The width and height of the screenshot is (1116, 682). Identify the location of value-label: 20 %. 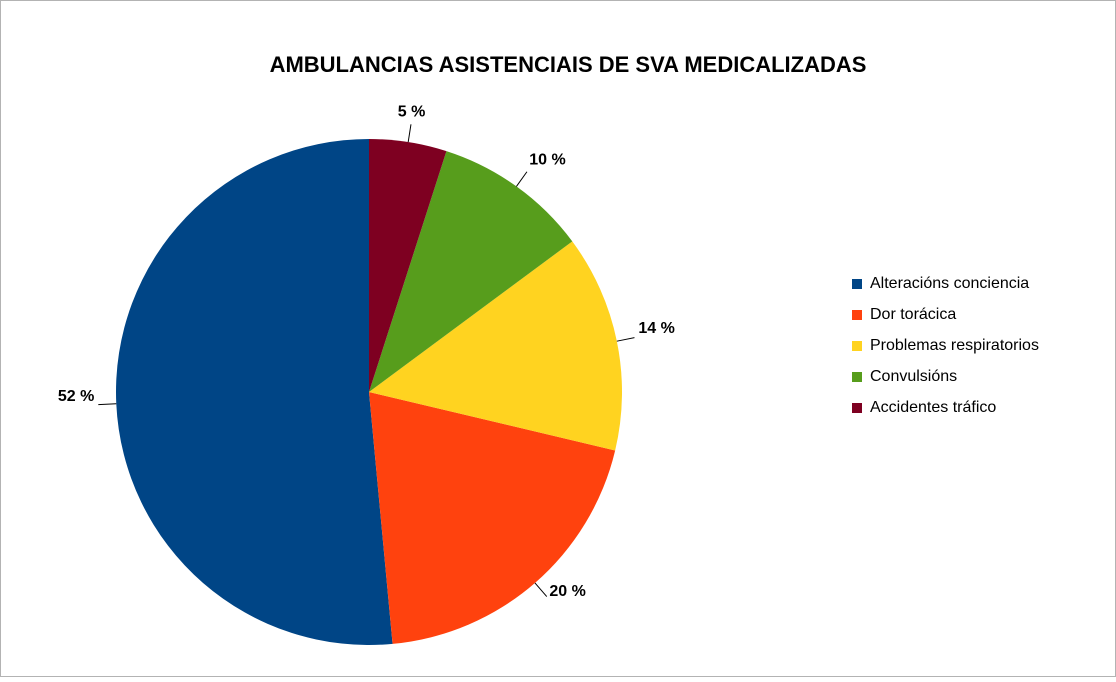
(567, 591).